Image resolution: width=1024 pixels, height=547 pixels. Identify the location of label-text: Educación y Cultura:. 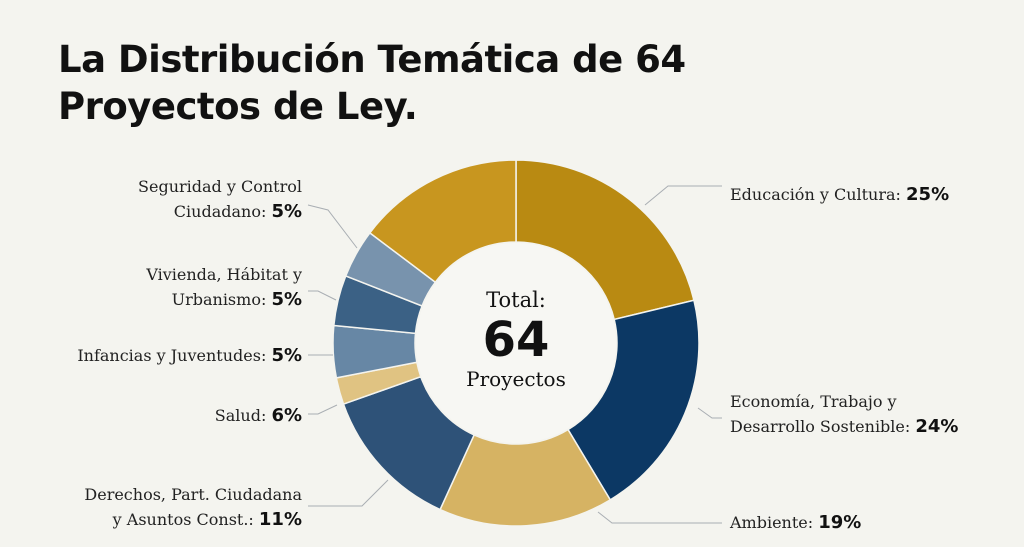
(815, 194).